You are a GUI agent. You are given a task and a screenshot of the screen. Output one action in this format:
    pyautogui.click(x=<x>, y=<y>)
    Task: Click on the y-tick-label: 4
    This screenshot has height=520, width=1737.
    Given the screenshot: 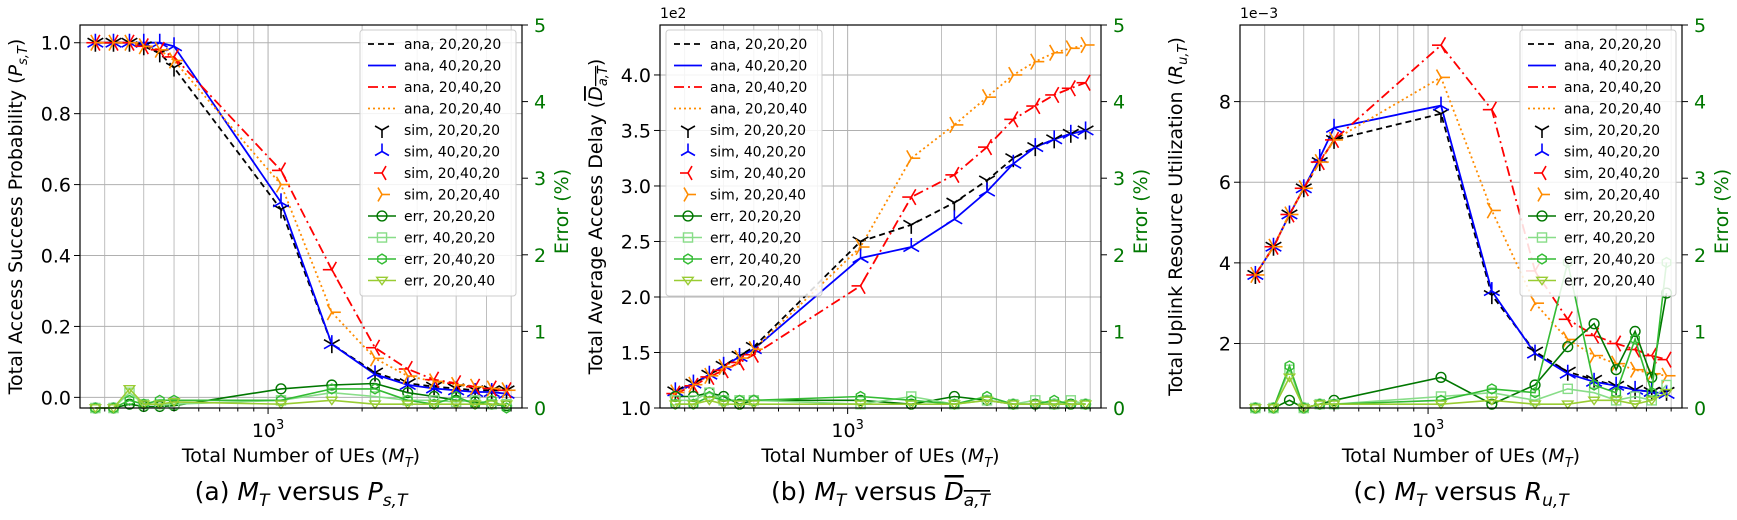 What is the action you would take?
    pyautogui.click(x=1225, y=264)
    